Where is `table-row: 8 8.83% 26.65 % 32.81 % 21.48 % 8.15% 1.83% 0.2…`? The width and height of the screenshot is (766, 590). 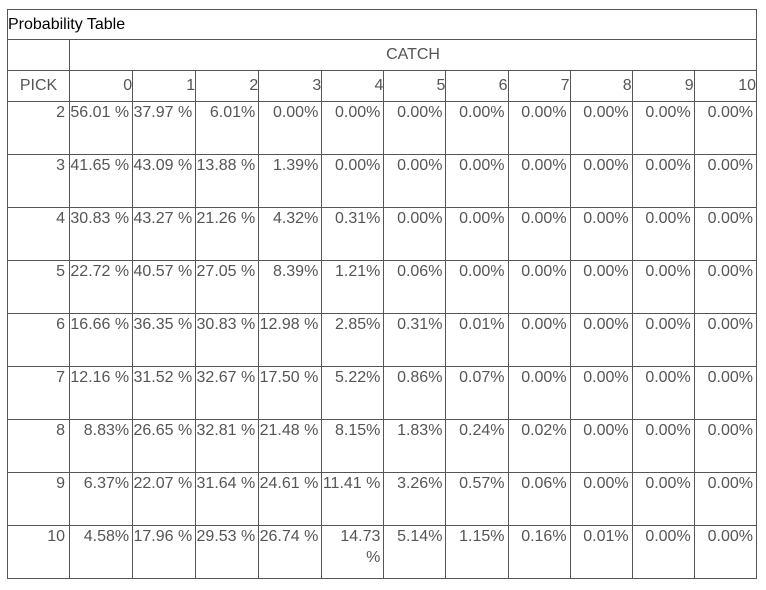 table-row: 8 8.83% 26.65 % 32.81 % 21.48 % 8.15% 1.83% 0.2… is located at coordinates (382, 446).